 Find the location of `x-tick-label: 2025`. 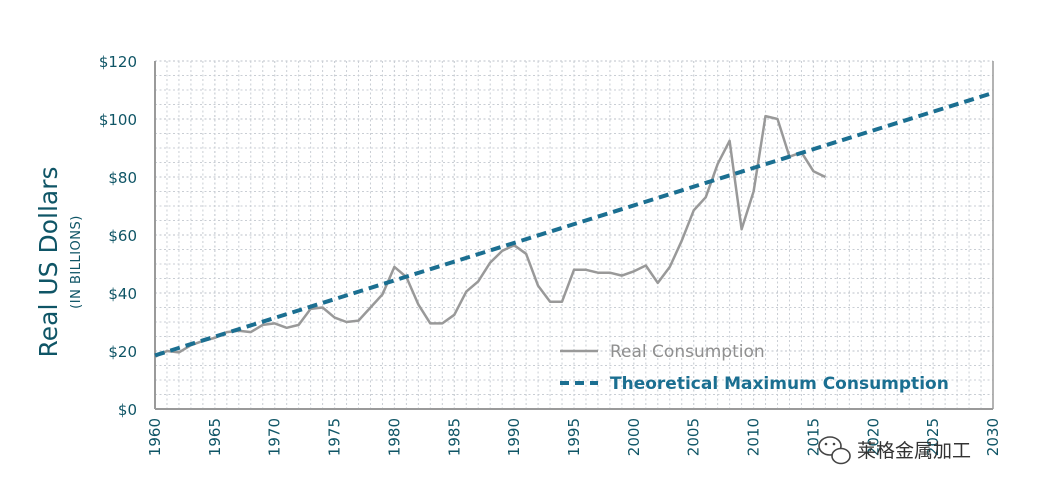

x-tick-label: 2025 is located at coordinates (933, 437).